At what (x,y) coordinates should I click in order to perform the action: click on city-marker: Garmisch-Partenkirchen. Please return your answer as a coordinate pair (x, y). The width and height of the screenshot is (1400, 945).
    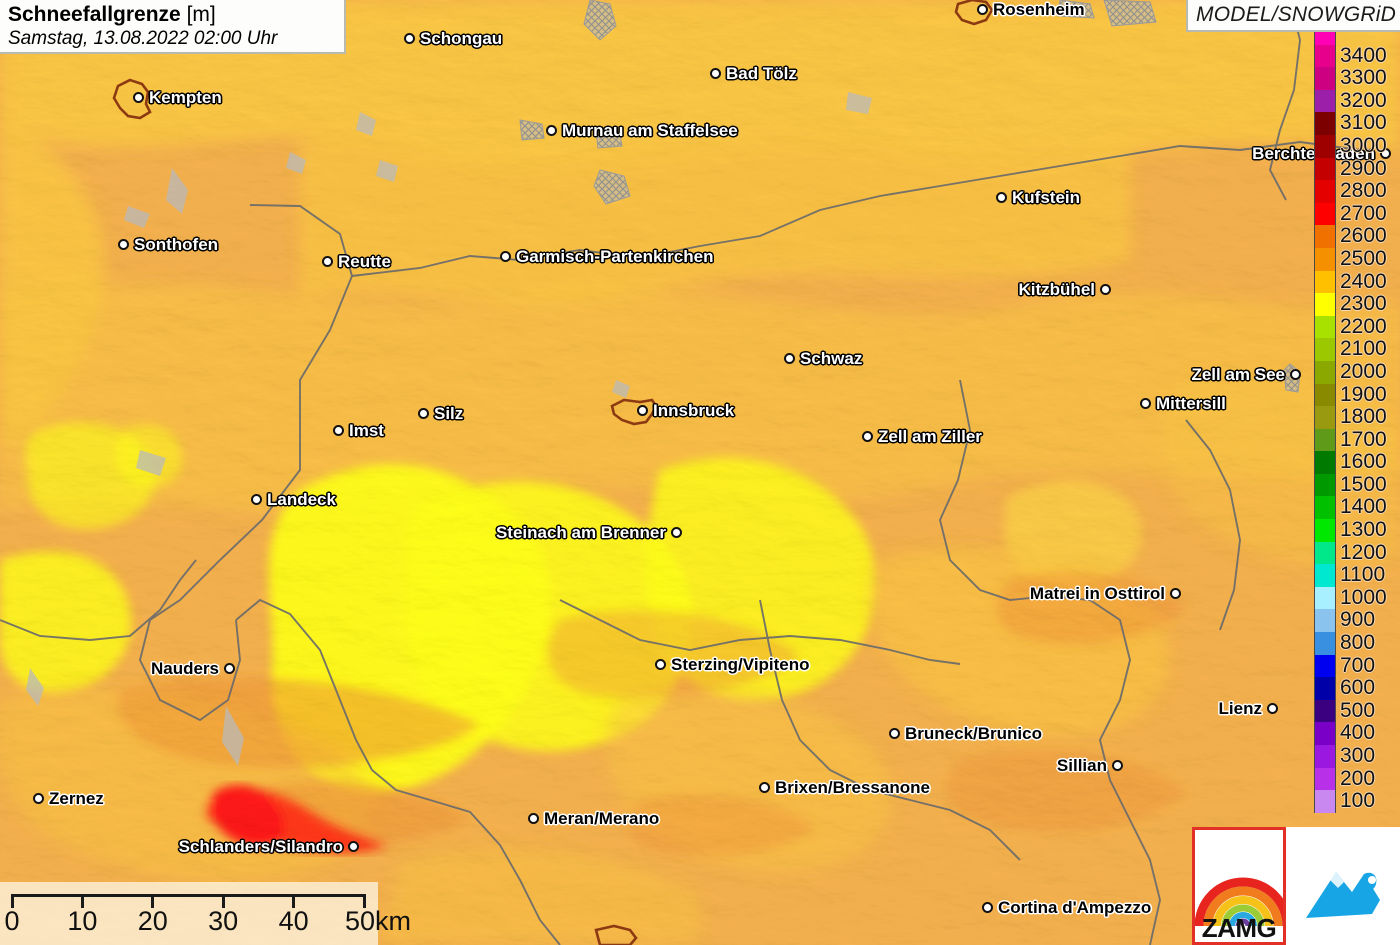
    Looking at the image, I should click on (606, 256).